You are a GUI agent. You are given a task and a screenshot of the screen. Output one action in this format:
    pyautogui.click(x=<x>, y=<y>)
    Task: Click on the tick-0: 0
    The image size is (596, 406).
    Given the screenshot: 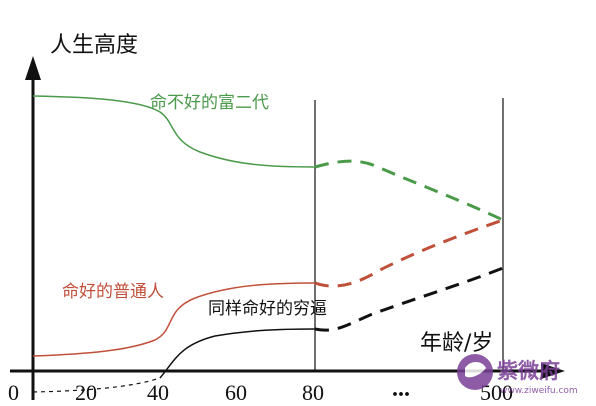 What is the action you would take?
    pyautogui.click(x=13, y=392)
    